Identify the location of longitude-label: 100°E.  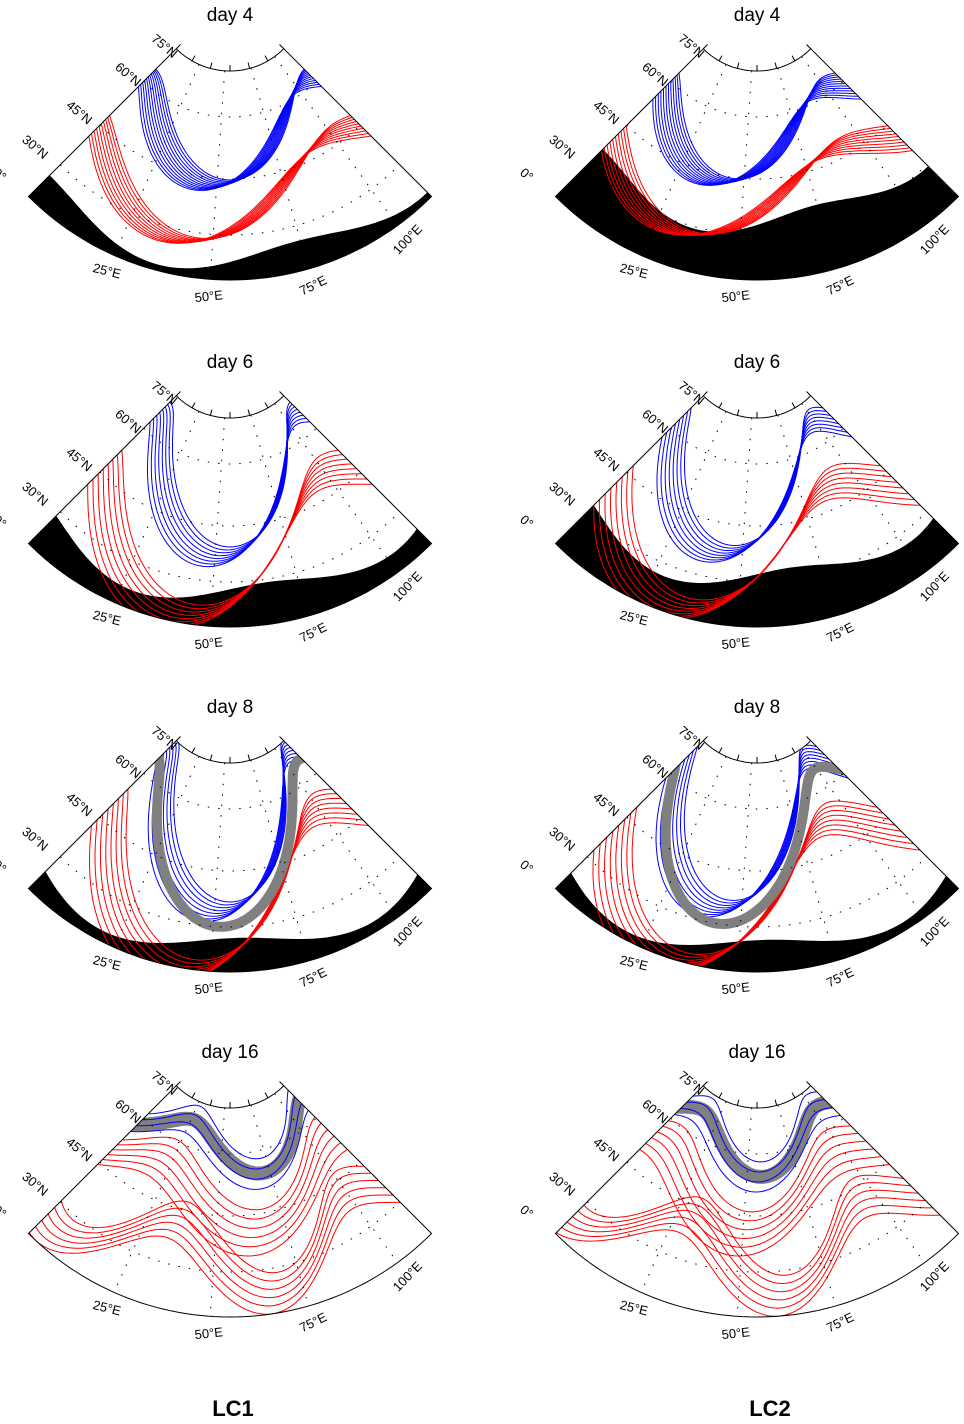
(935, 1276).